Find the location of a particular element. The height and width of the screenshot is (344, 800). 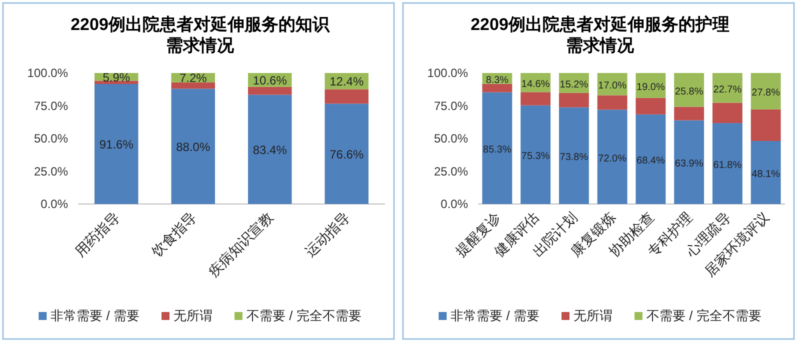

data-label: 72.0% is located at coordinates (612, 158).